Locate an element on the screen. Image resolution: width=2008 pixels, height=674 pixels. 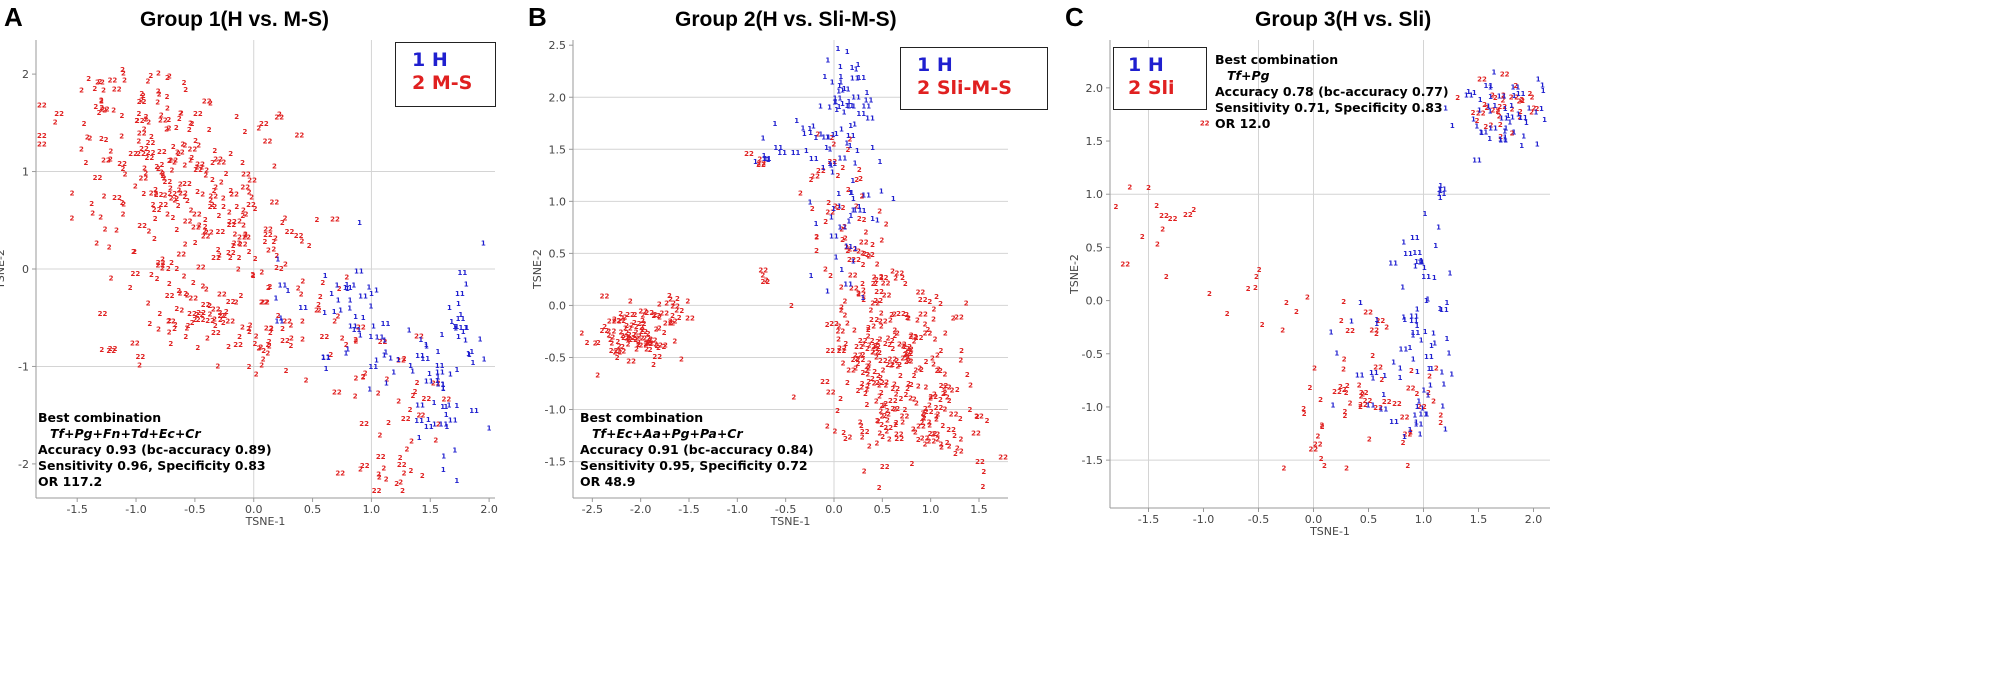
x-tick-label: -2.0 is located at coordinates (640, 509).